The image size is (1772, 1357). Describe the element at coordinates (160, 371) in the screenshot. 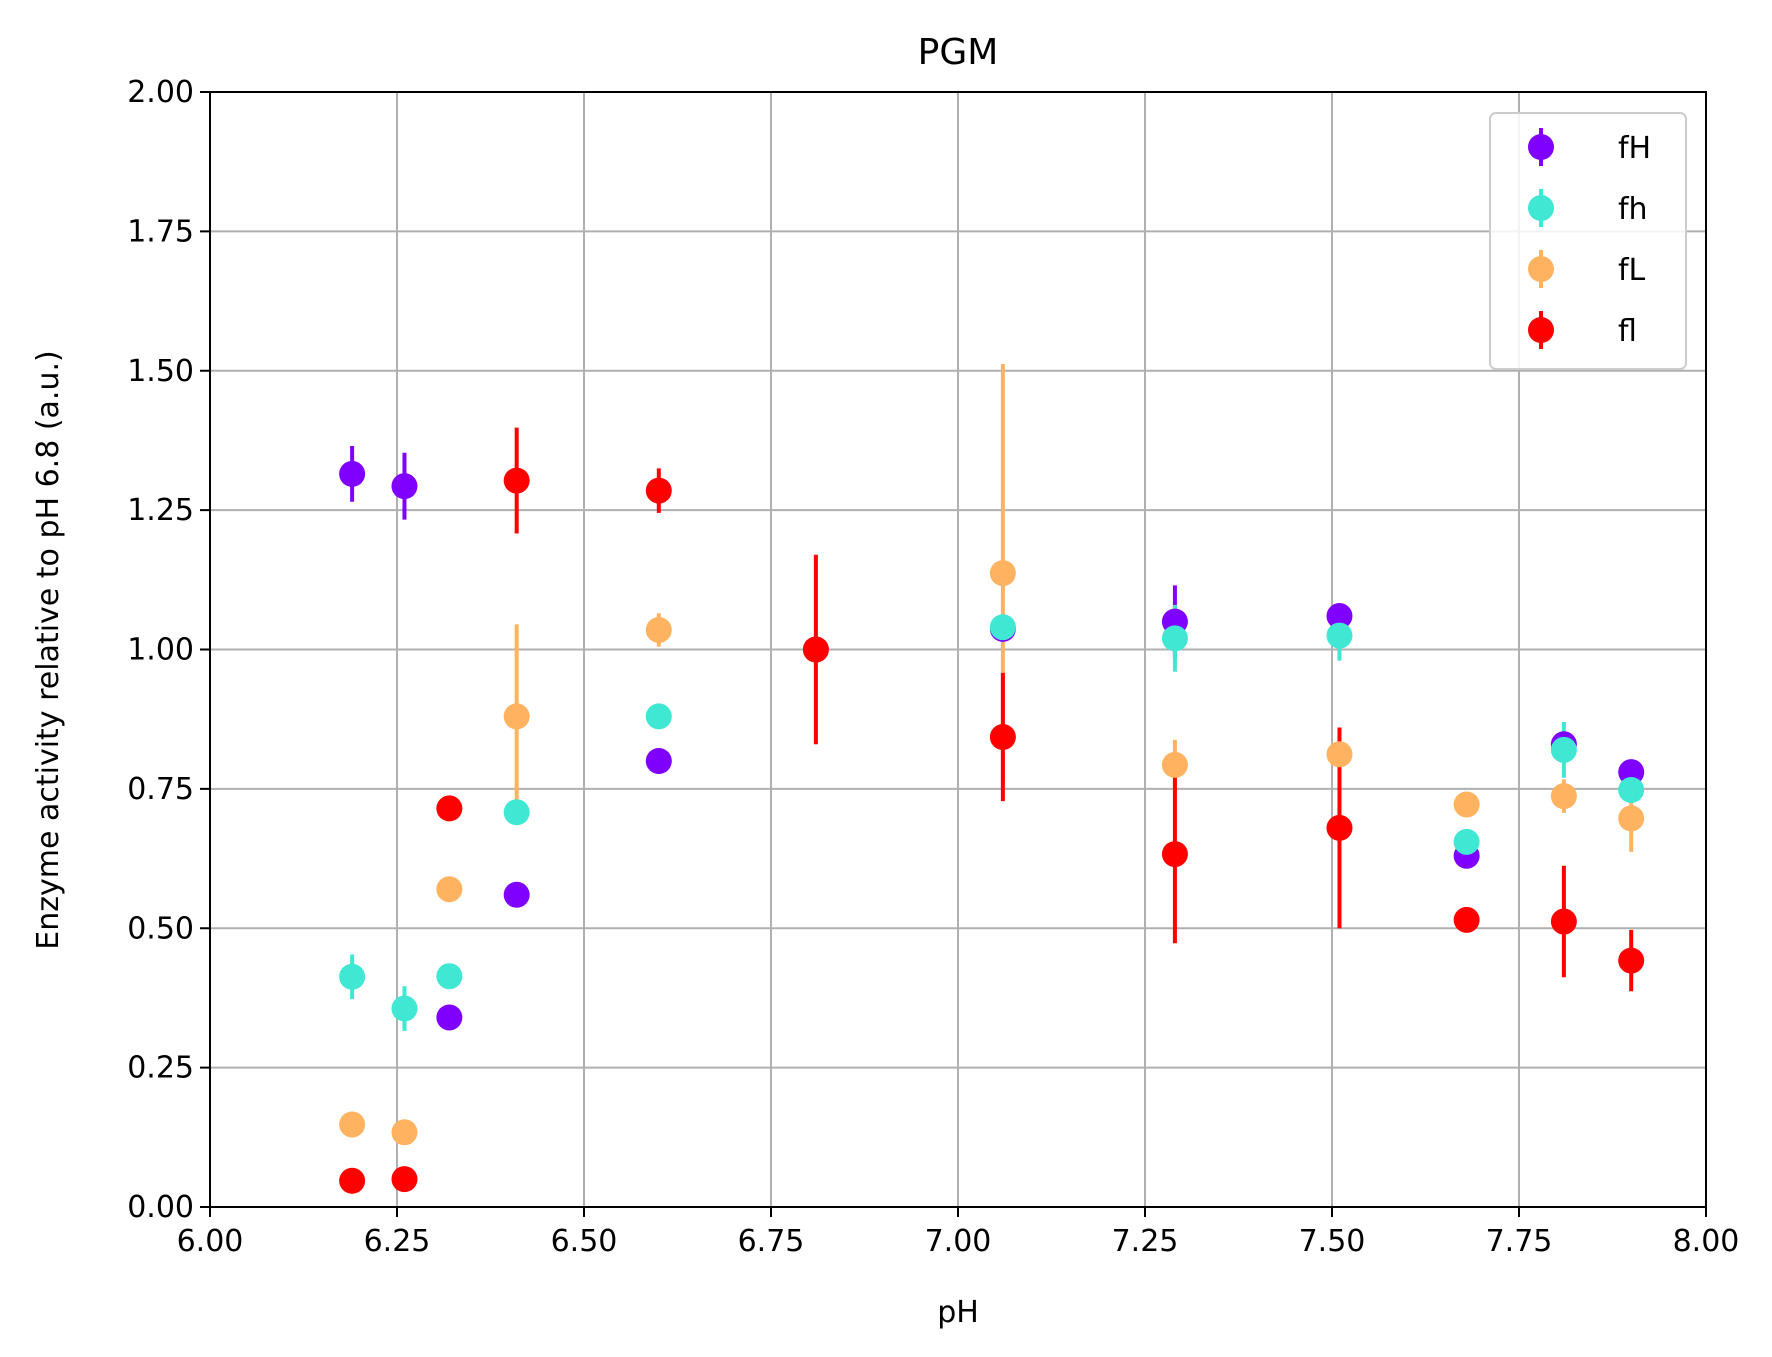

I see `y-tick-label: 1.50` at that location.